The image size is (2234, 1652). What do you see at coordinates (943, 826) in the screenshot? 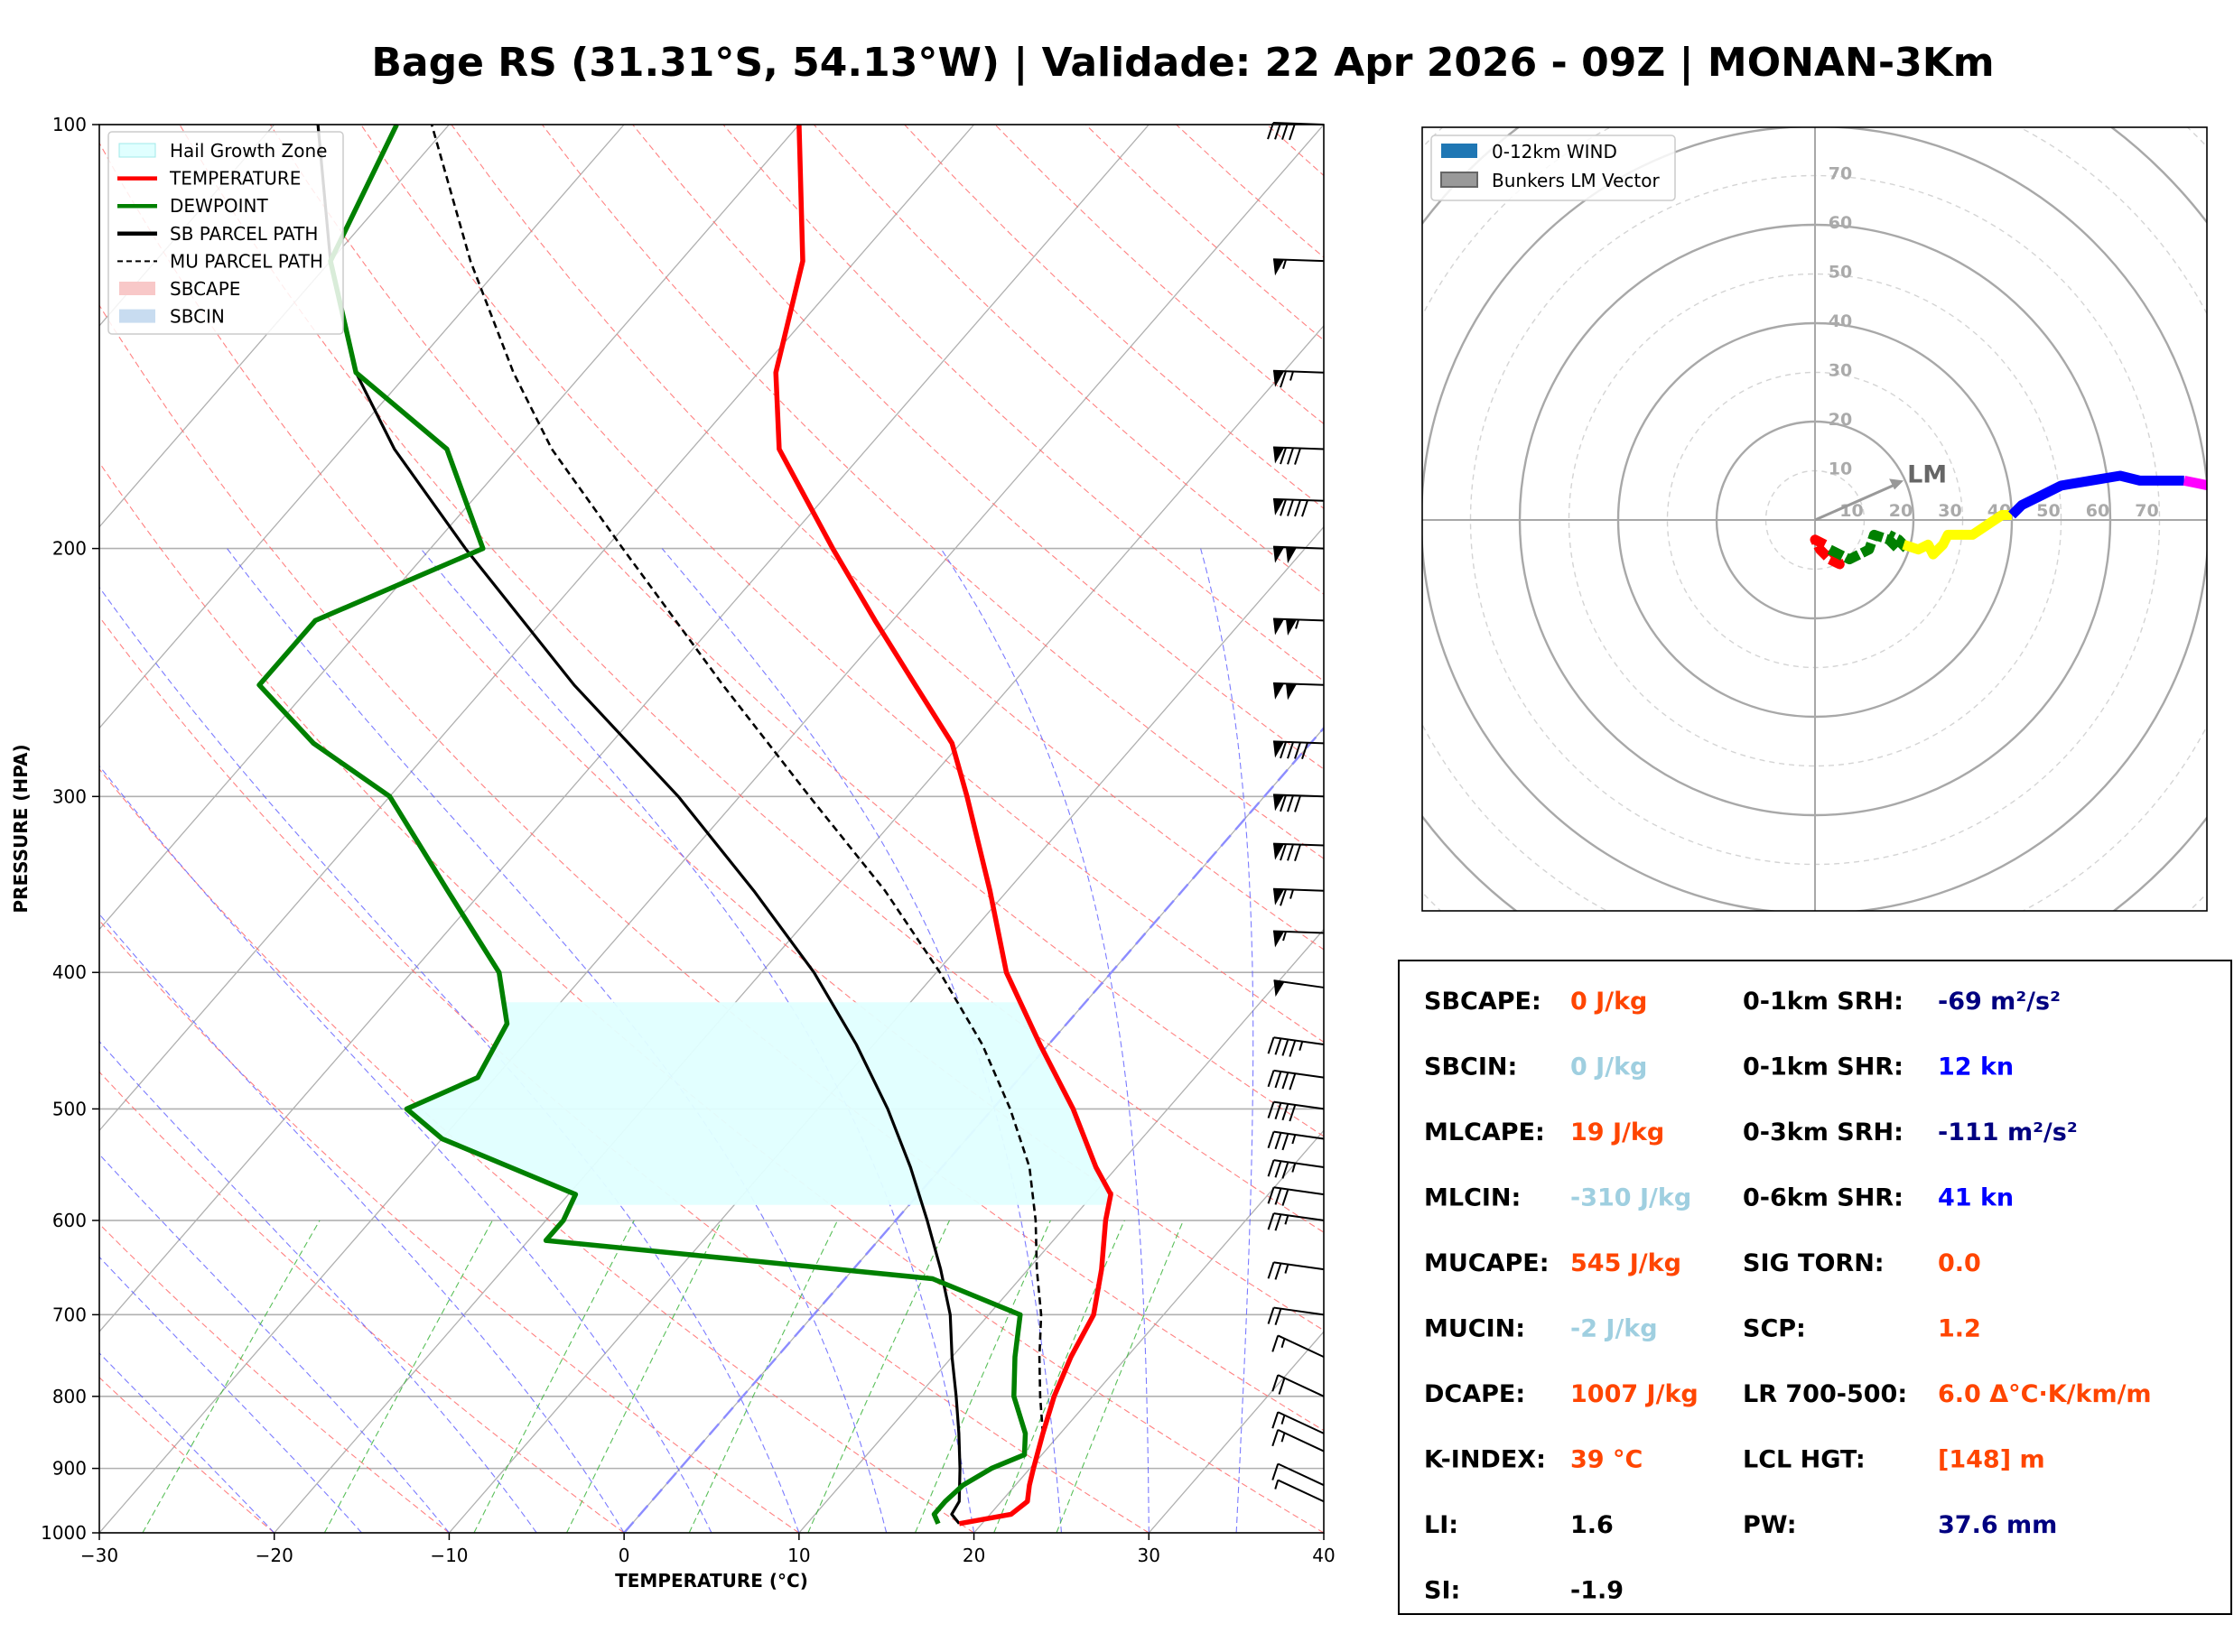
I see `temperature-line` at bounding box center [943, 826].